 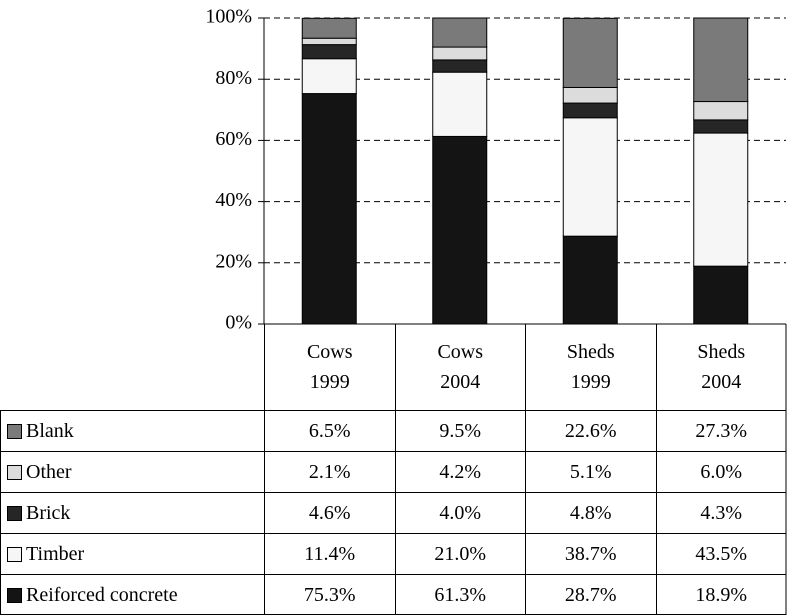 What do you see at coordinates (590, 512) in the screenshot?
I see `data-label: 4.8%` at bounding box center [590, 512].